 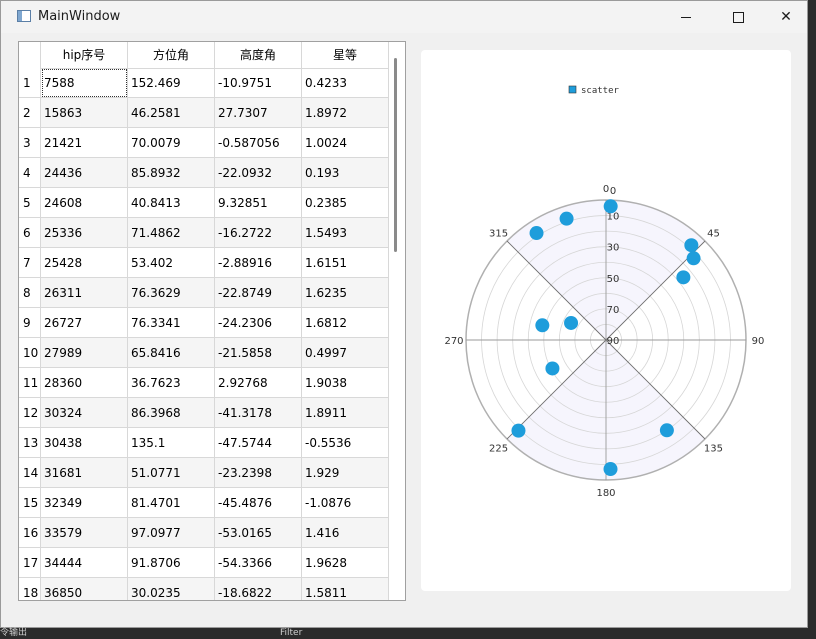 What do you see at coordinates (258, 353) in the screenshot?
I see `cell-altitude: -21.5858` at bounding box center [258, 353].